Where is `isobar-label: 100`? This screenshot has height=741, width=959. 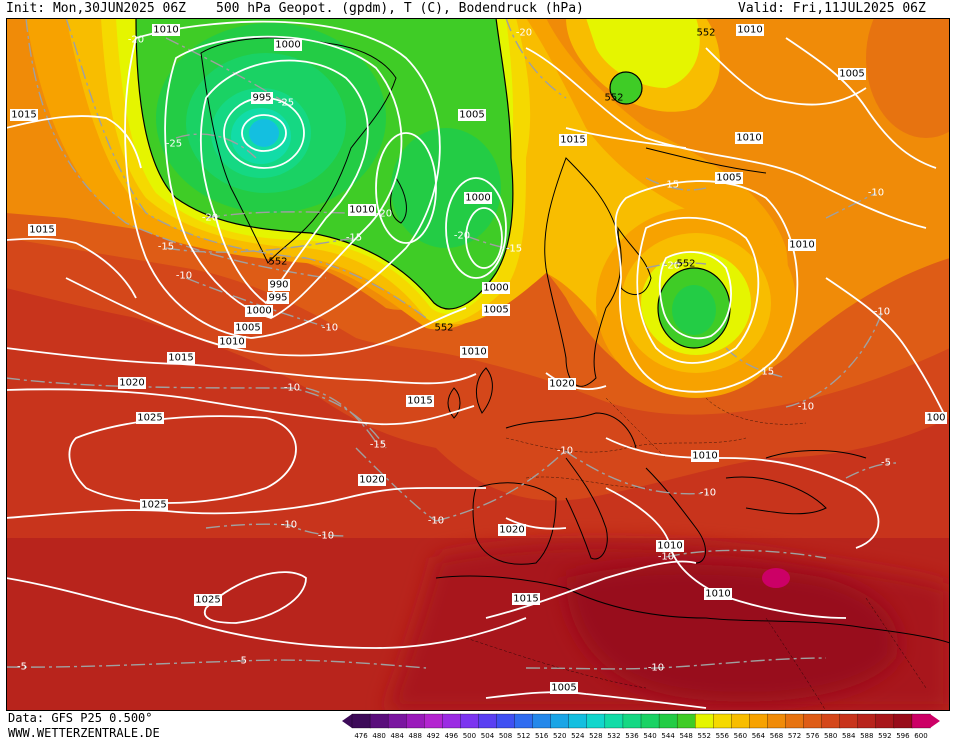
isobar-label: 100 is located at coordinates (936, 418).